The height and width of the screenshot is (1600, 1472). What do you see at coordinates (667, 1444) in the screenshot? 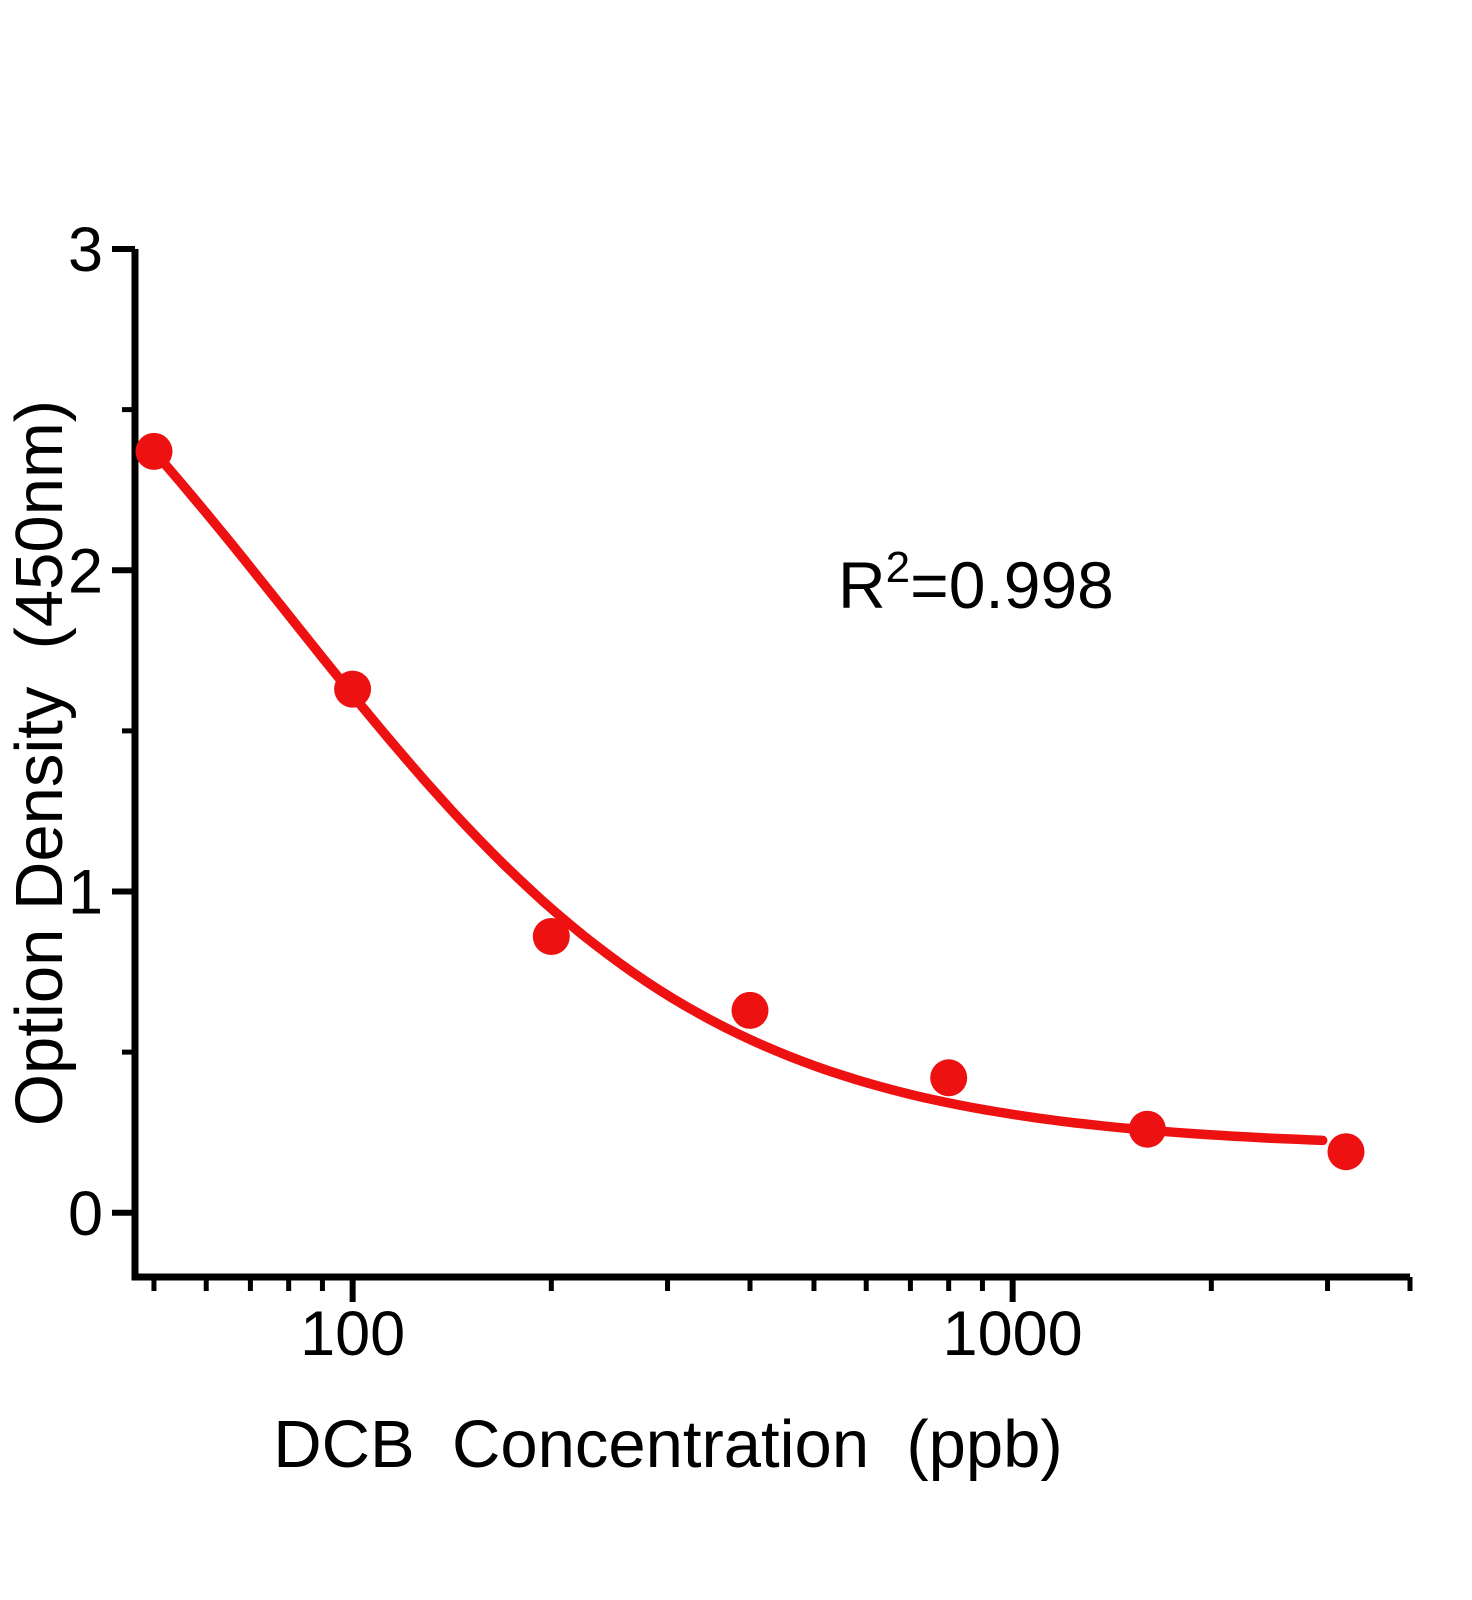
I see `x-axis-title: DCB Concentration (ppb)` at bounding box center [667, 1444].